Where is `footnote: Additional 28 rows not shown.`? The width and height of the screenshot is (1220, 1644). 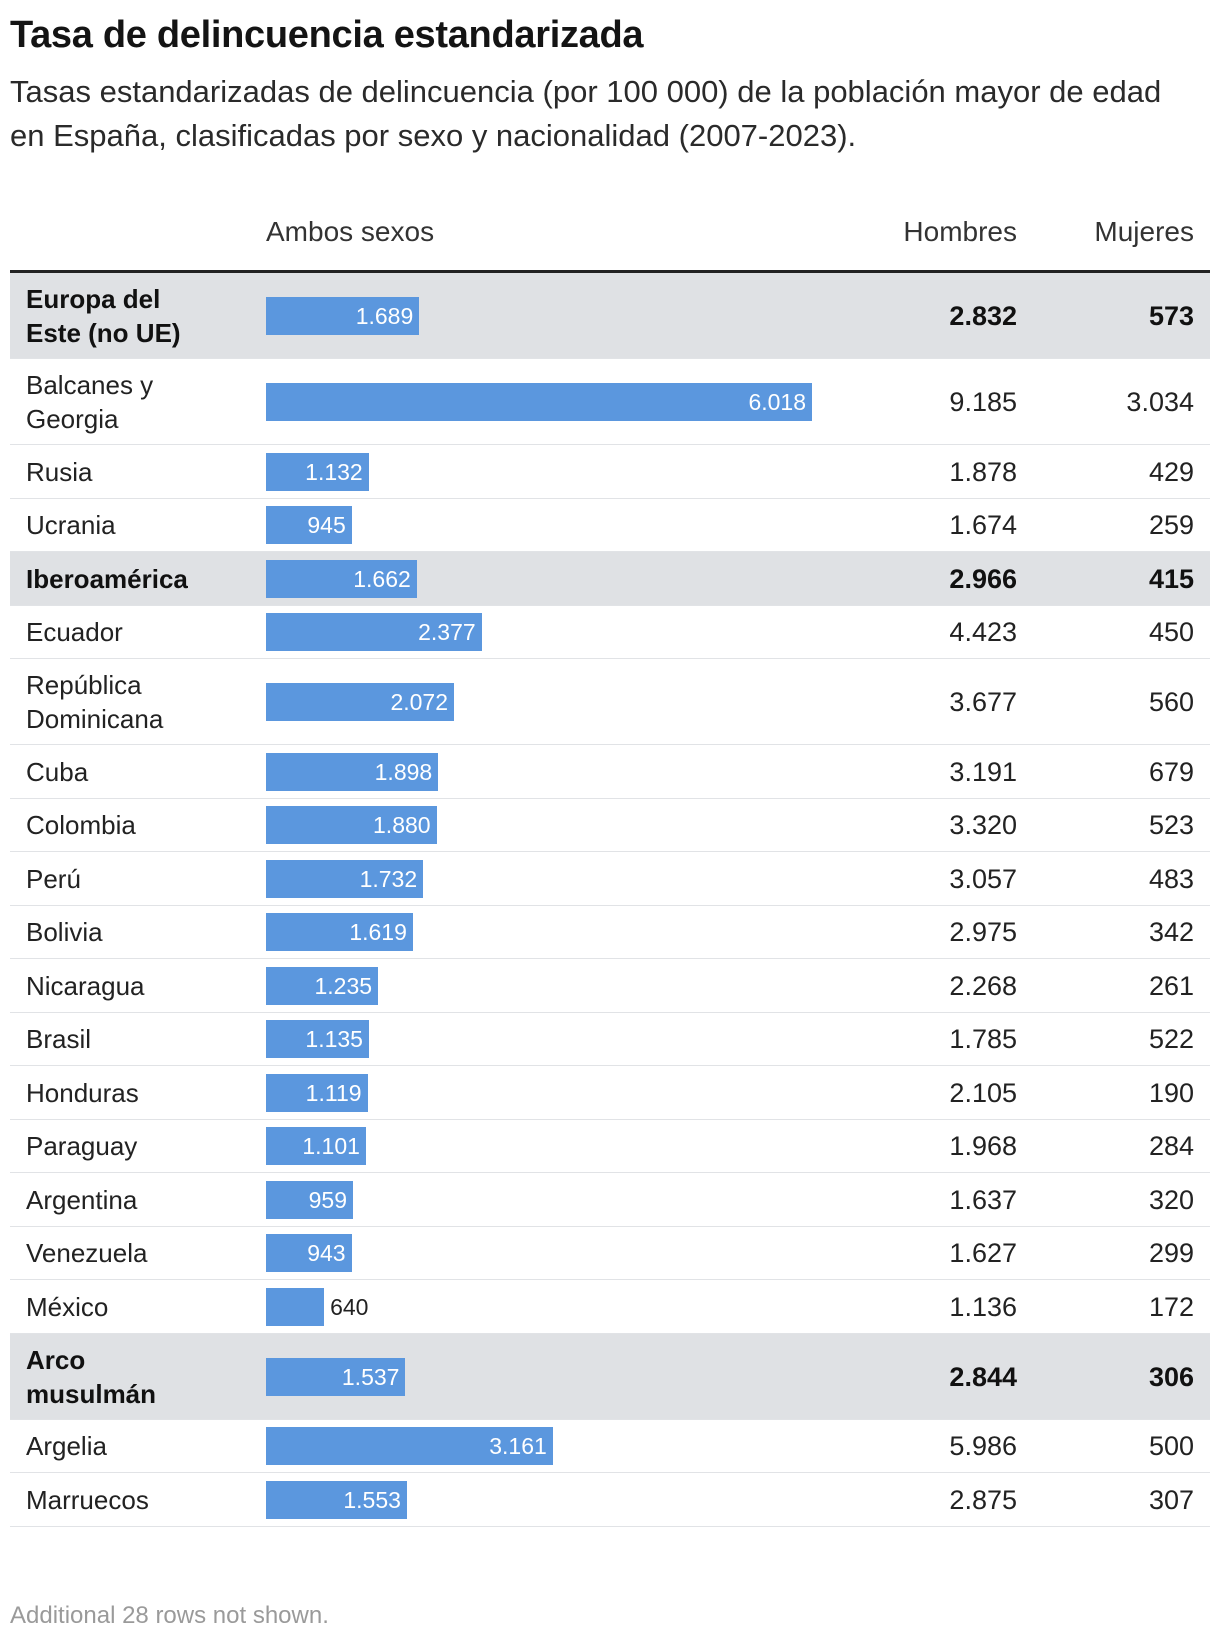
footnote: Additional 28 rows not shown. is located at coordinates (169, 1615).